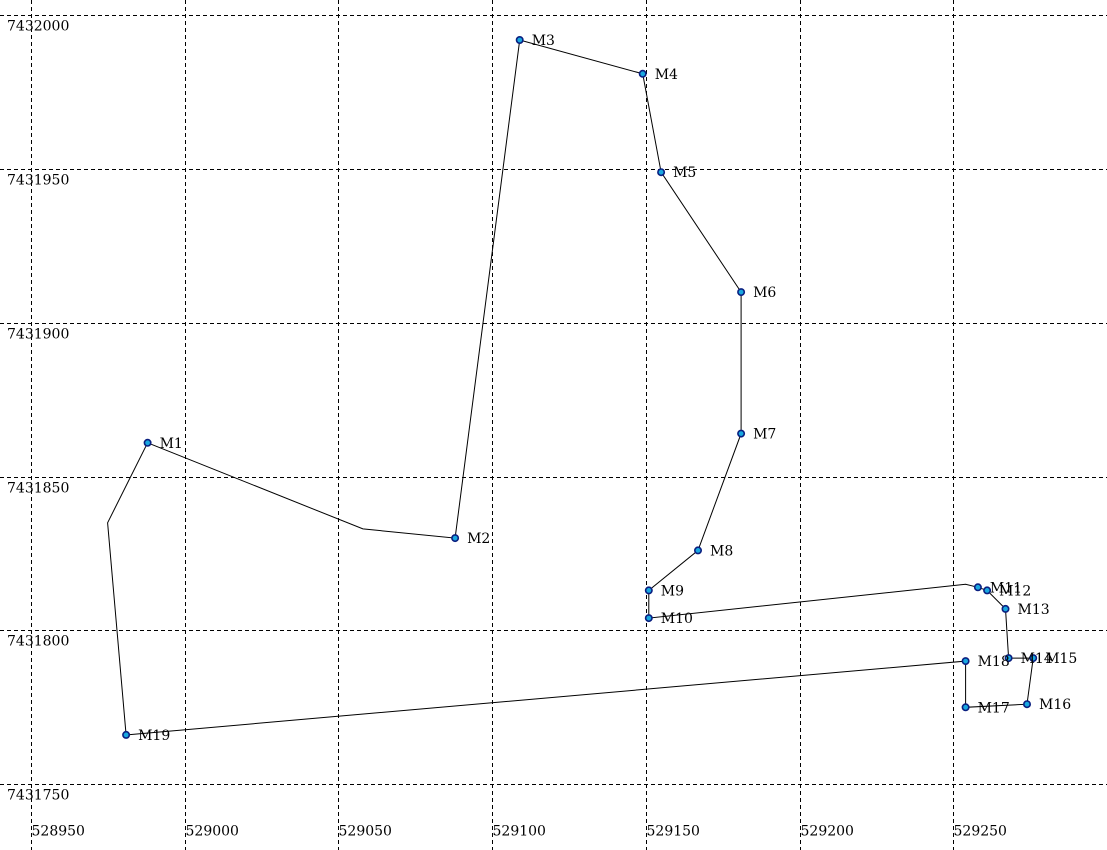  What do you see at coordinates (1008, 658) in the screenshot?
I see `point-marker-m14` at bounding box center [1008, 658].